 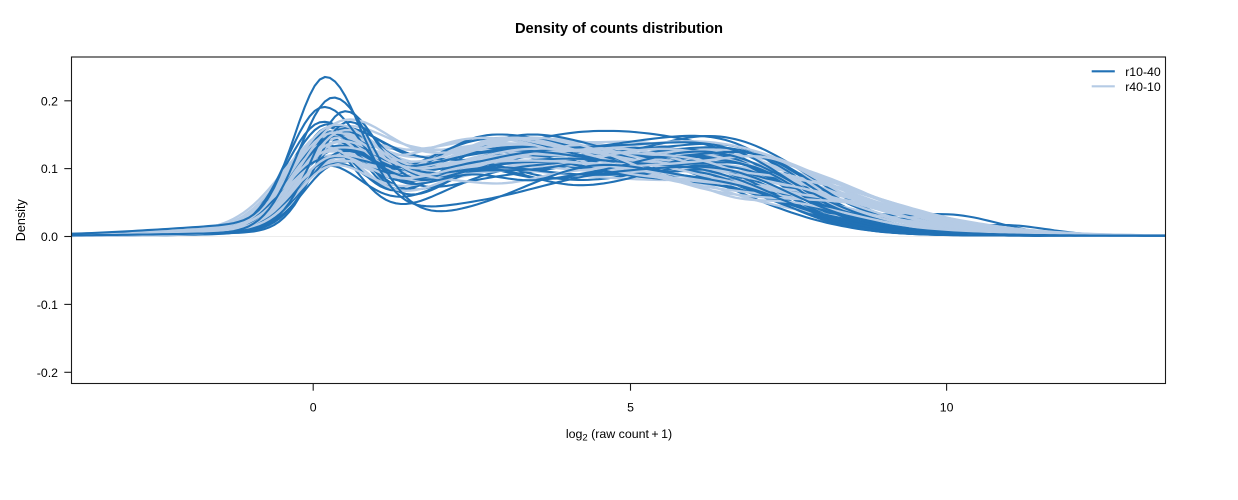 What do you see at coordinates (49, 101) in the screenshot?
I see `svg-text: 0.2` at bounding box center [49, 101].